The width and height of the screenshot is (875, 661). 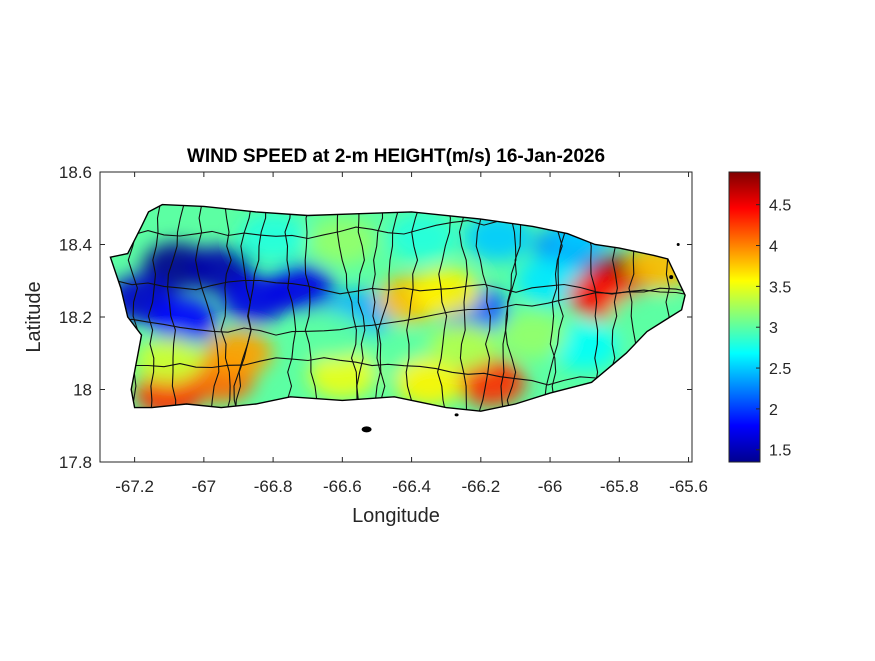 I want to click on colorbar-tick-label: 2, so click(x=773, y=410).